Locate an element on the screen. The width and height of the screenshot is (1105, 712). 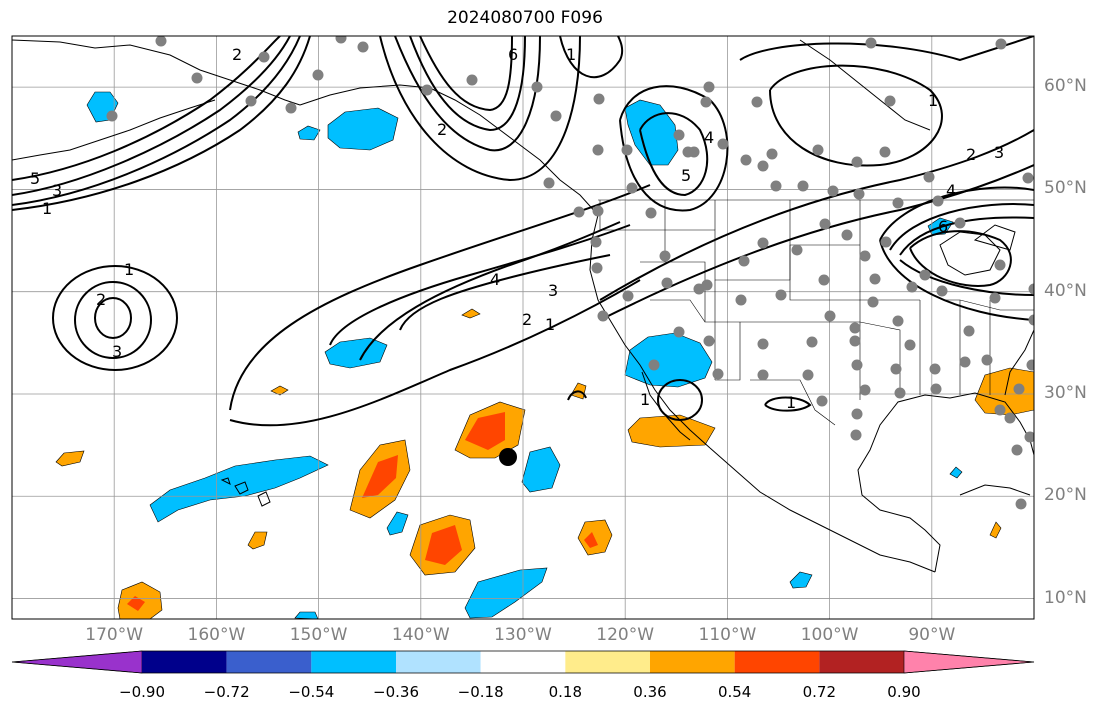
longitude-label: 150°W is located at coordinates (318, 635).